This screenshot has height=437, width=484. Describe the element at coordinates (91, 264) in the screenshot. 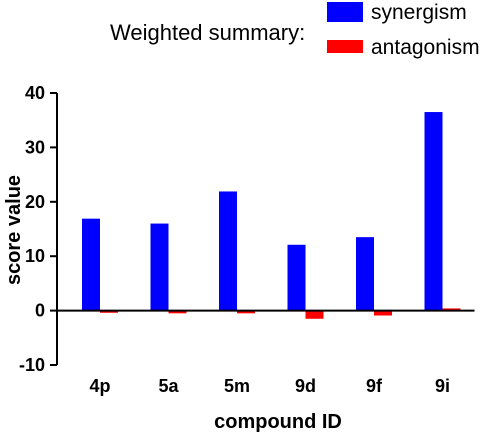

I see `bar-synergism-4p` at that location.